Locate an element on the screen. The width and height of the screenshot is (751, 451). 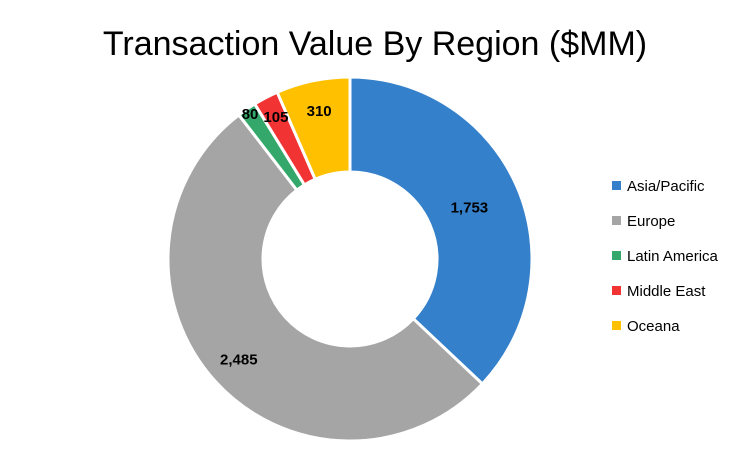
chart-title: Transaction Value By Region ($MM) is located at coordinates (375, 44).